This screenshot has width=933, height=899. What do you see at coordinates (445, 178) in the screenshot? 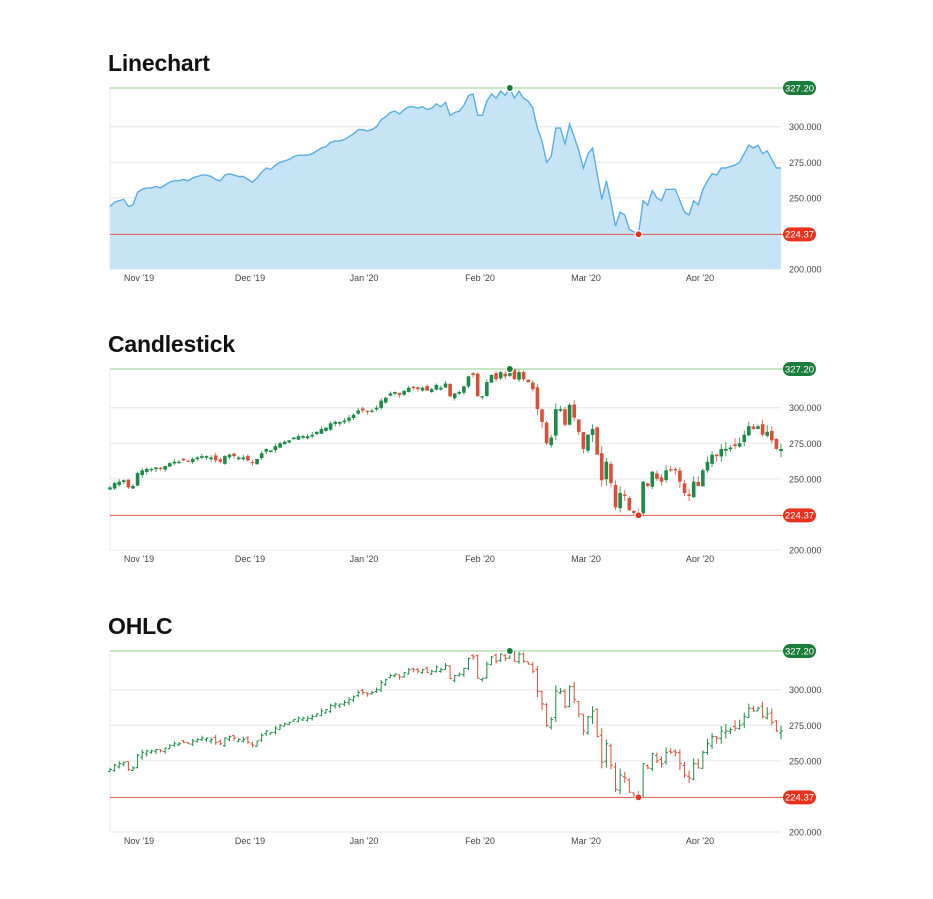
I see `area-fill` at bounding box center [445, 178].